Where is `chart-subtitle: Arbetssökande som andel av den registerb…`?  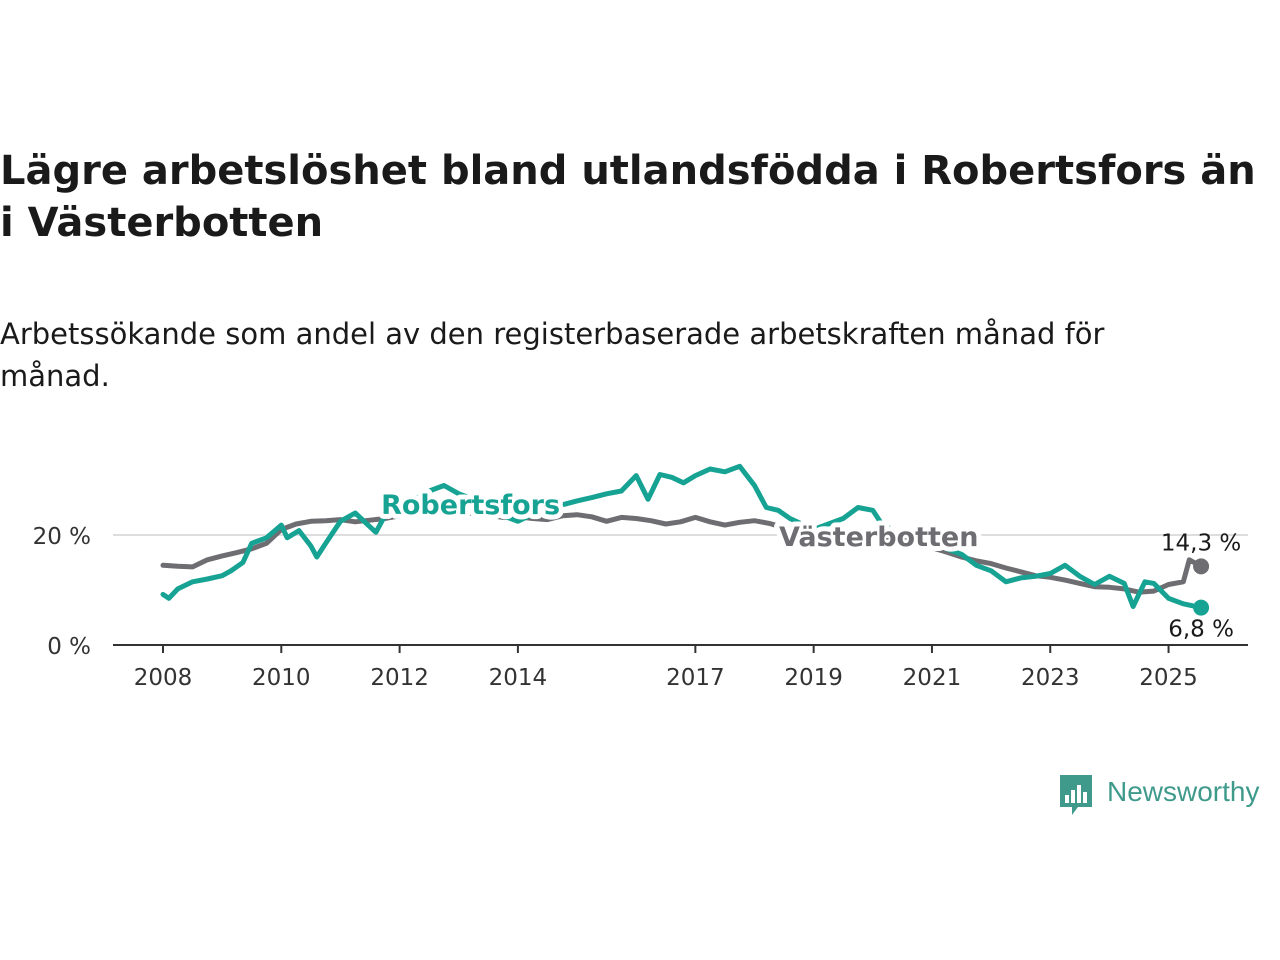
chart-subtitle: Arbetssökande som andel av den registerb… is located at coordinates (552, 355).